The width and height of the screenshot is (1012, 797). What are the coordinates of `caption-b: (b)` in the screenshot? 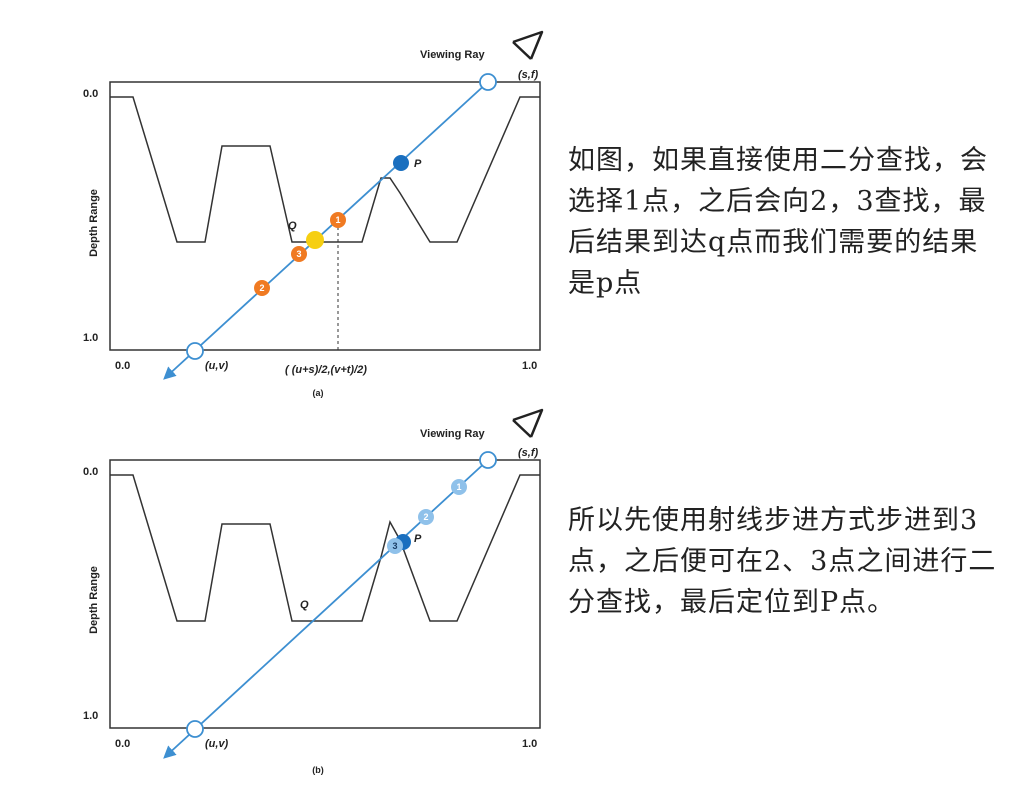 It's located at (318, 770).